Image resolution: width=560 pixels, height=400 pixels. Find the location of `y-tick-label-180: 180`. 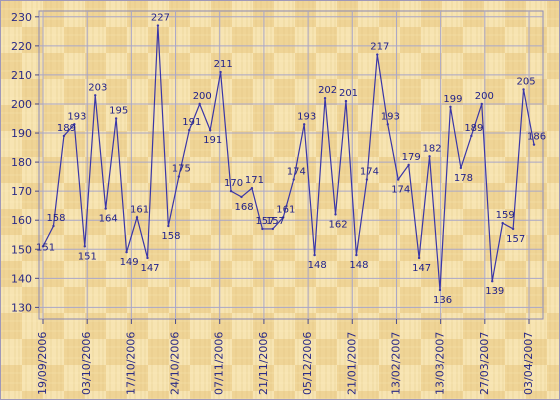

y-tick-label-180: 180 is located at coordinates (21, 162).